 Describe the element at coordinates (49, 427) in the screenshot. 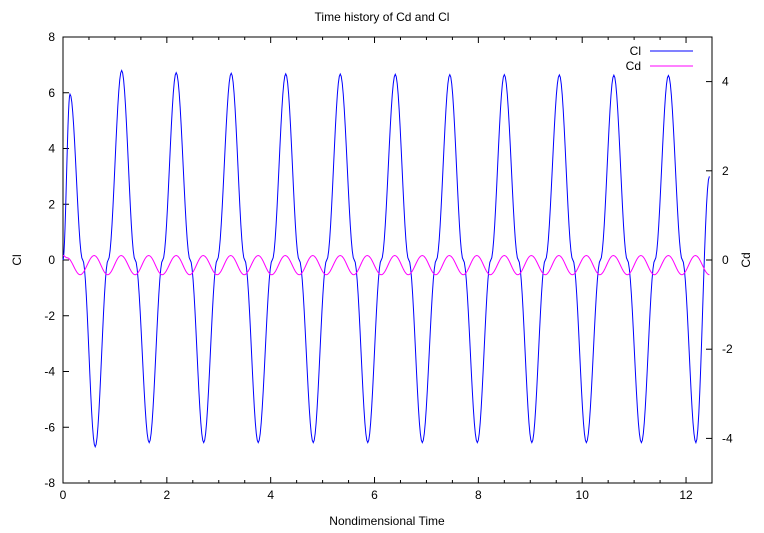

I see `y-left-tick-label: -6` at that location.